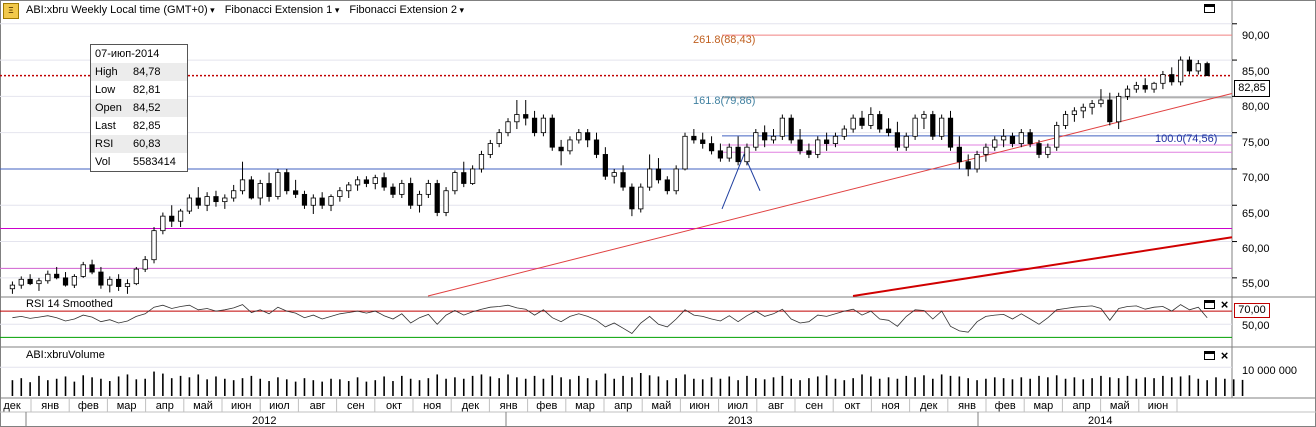  I want to click on month-label: фев, so click(88, 406).